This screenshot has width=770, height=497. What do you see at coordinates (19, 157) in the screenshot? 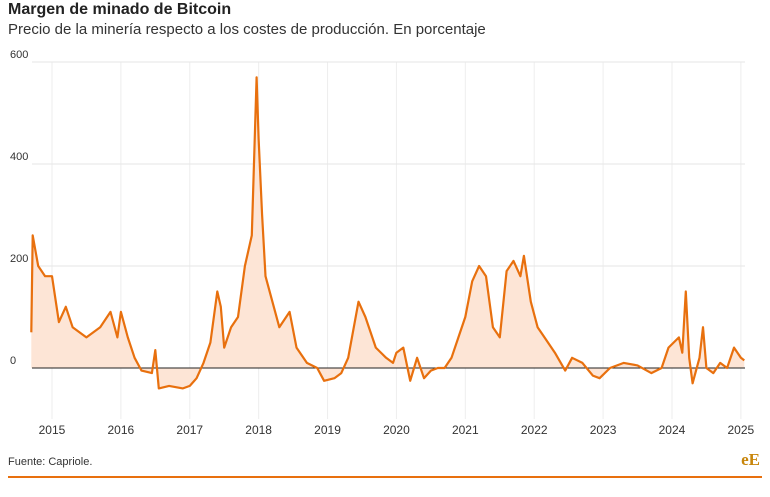
I see `y-tick-label: 400` at bounding box center [19, 157].